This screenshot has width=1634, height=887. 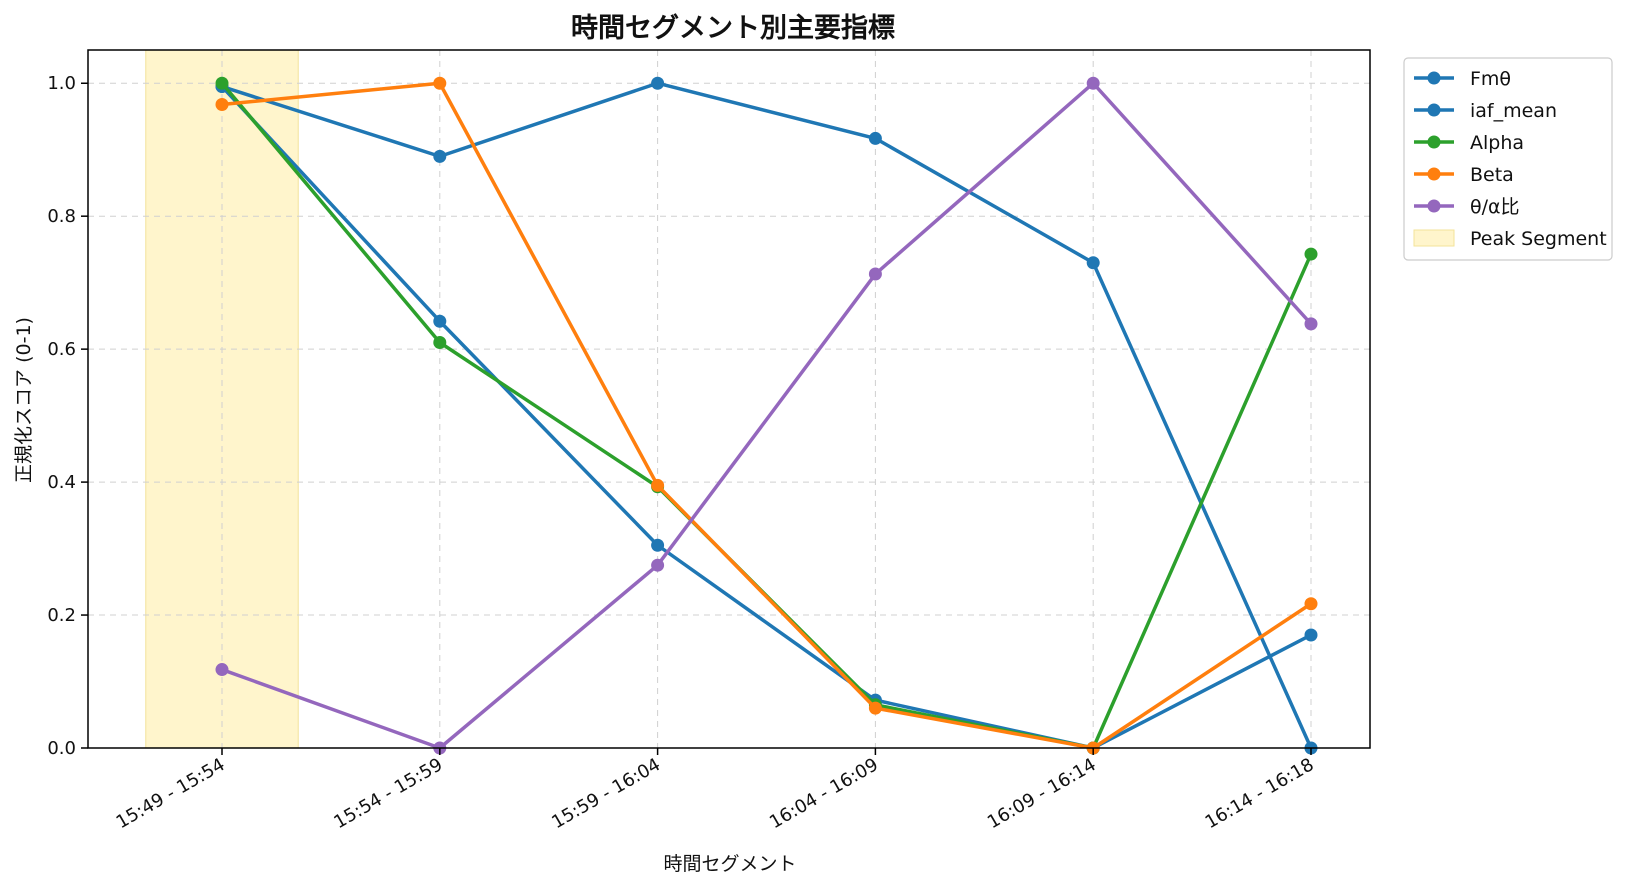 What do you see at coordinates (24, 400) in the screenshot?
I see `y-axis-label: 正規化スコア (0-1)` at bounding box center [24, 400].